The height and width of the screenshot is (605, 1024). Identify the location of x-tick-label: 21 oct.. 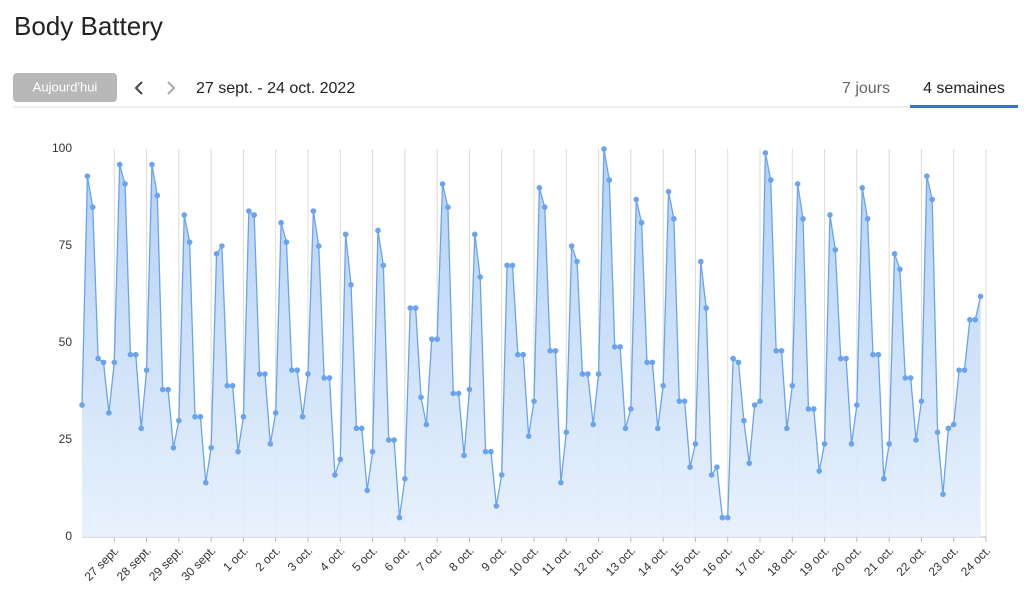
(878, 560).